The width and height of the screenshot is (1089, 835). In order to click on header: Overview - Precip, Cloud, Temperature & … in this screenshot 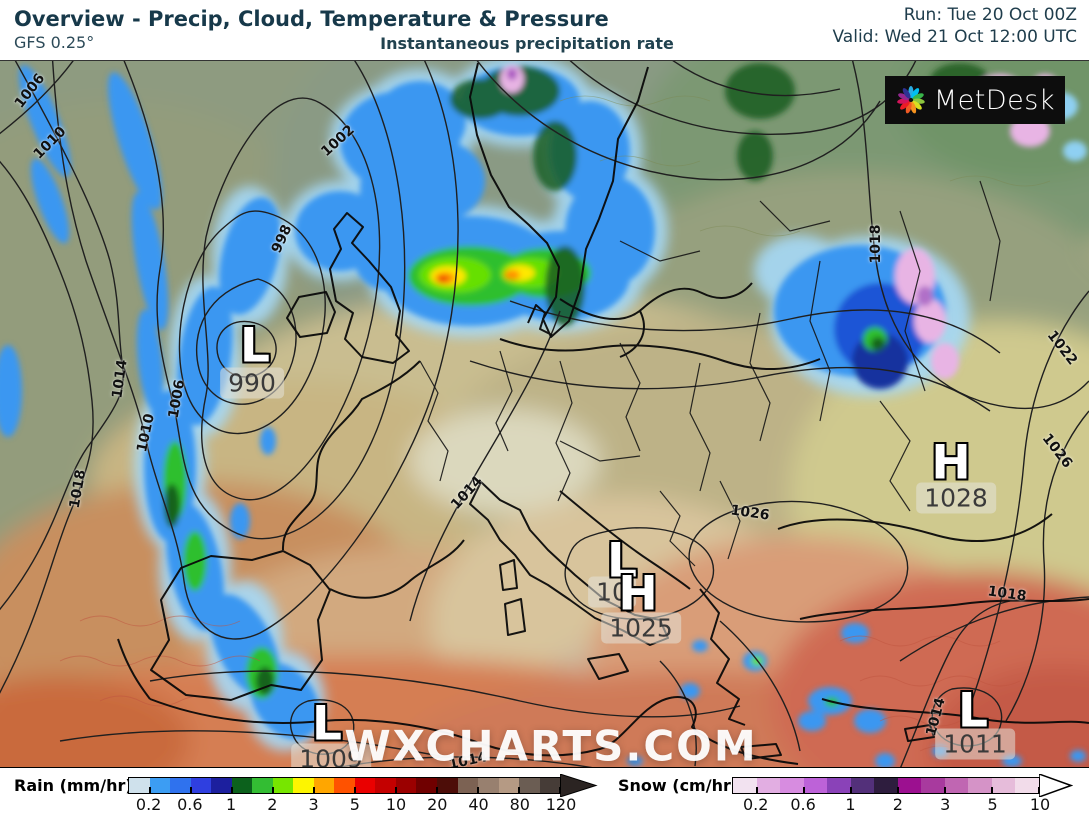, I will do `click(544, 30)`.